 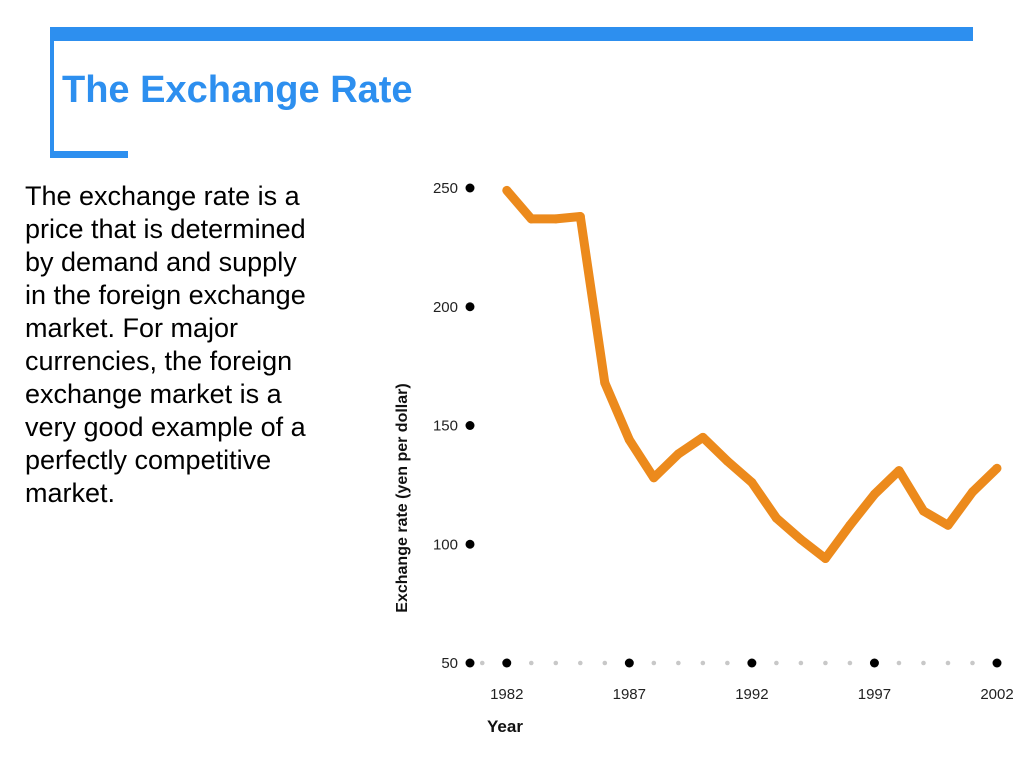 What do you see at coordinates (445, 544) in the screenshot?
I see `y-tick-label: 100` at bounding box center [445, 544].